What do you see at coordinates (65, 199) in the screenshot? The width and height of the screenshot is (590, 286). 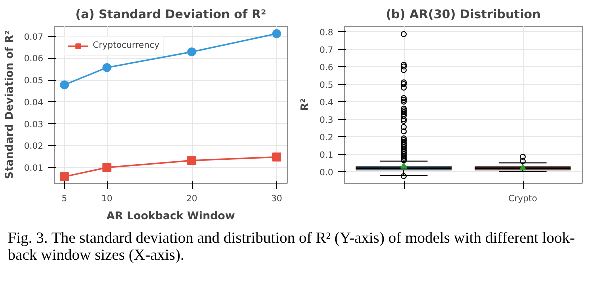 I see `x-tick-label: 5` at bounding box center [65, 199].